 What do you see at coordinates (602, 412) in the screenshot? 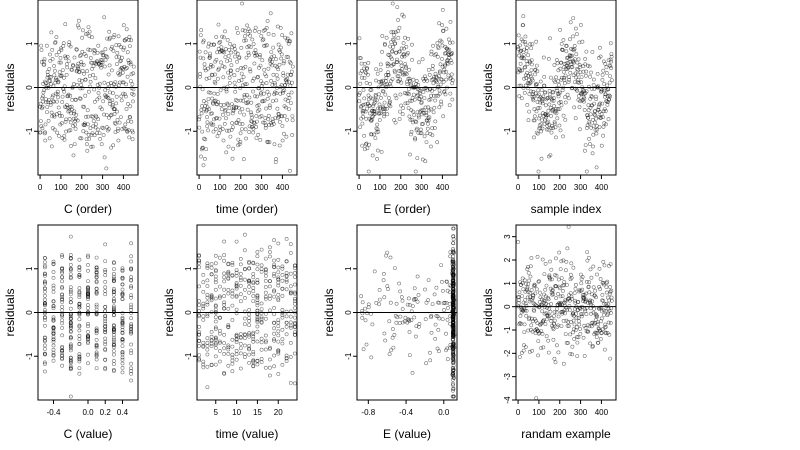
I see `x-tick-label: 400` at bounding box center [602, 412].